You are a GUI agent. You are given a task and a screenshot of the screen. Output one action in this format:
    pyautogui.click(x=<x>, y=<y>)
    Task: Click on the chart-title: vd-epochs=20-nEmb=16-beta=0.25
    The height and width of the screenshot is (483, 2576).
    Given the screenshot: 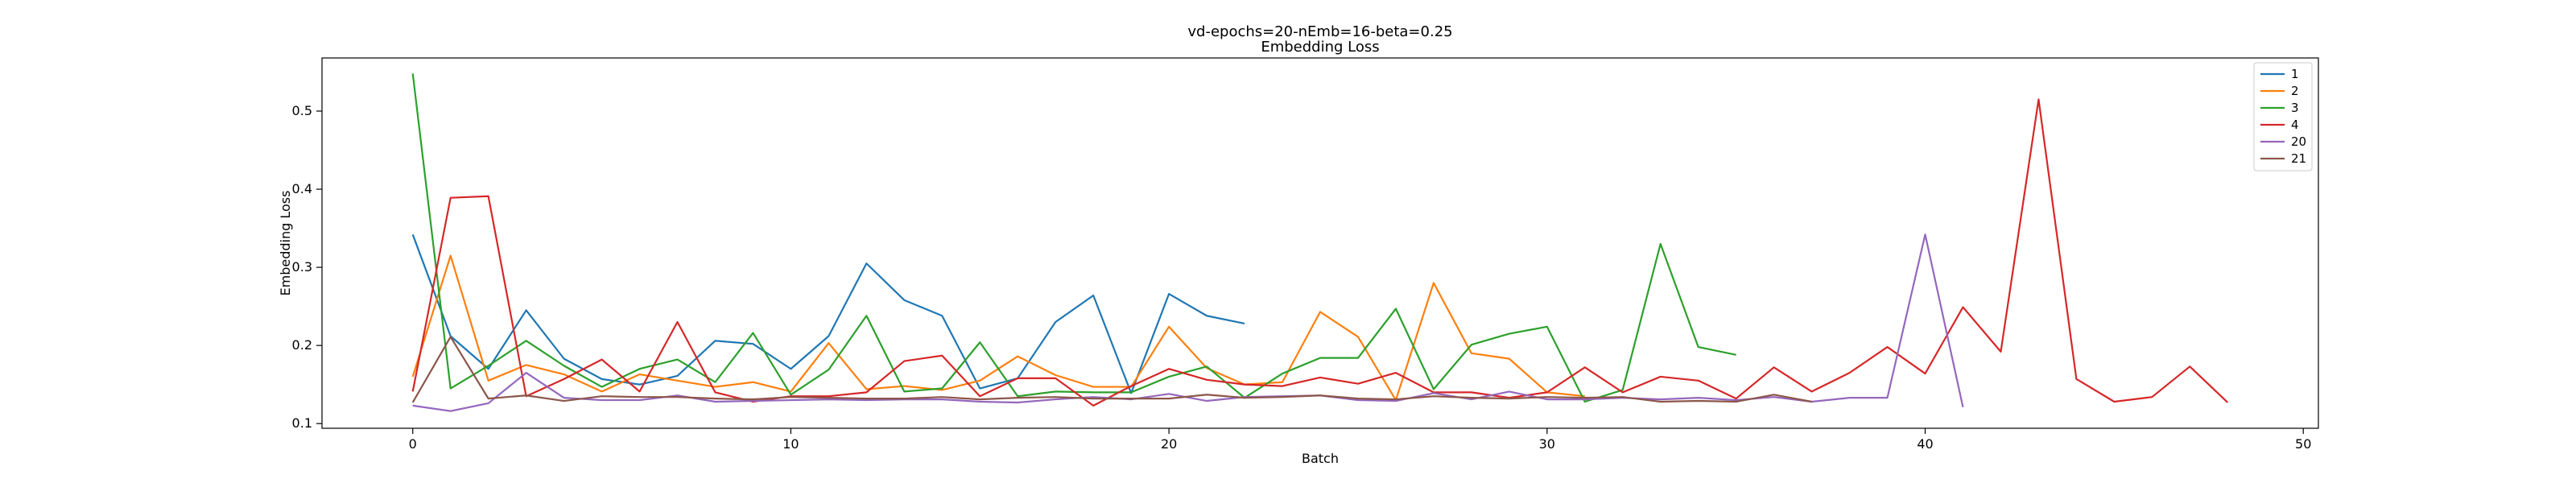 What is the action you would take?
    pyautogui.click(x=1319, y=31)
    